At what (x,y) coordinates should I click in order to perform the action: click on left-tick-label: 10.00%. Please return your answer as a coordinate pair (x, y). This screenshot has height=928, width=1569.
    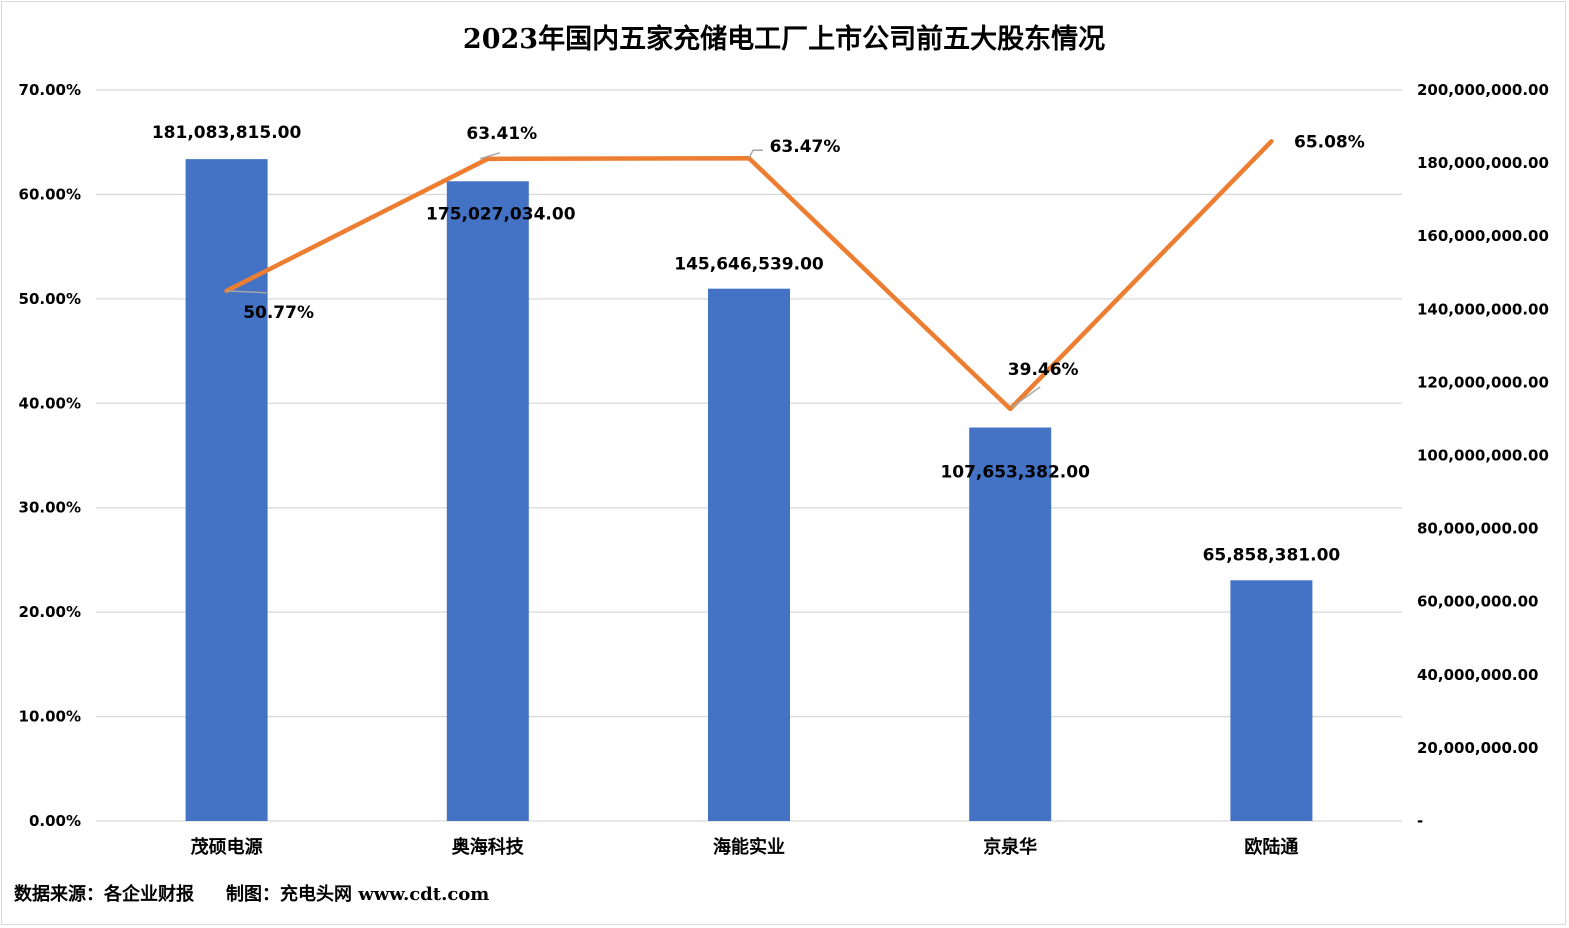
    Looking at the image, I should click on (50, 717).